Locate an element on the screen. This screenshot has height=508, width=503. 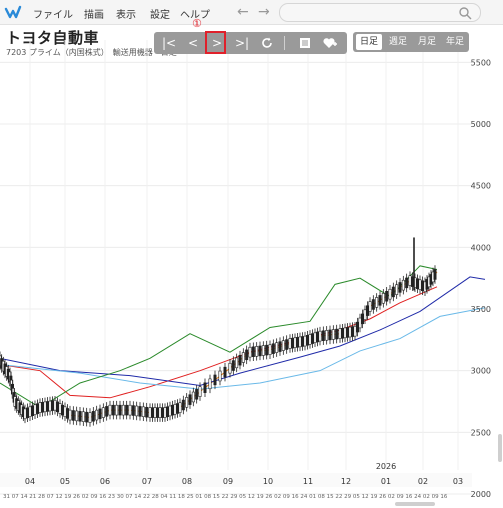
list-button is located at coordinates (305, 43).